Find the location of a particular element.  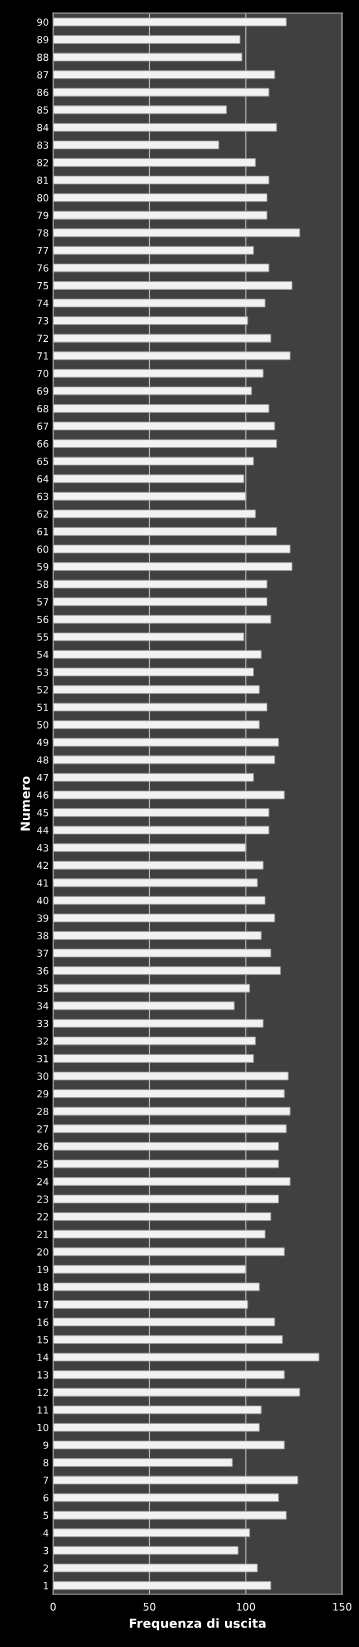

y-tick-label: 23 is located at coordinates (43, 1199).